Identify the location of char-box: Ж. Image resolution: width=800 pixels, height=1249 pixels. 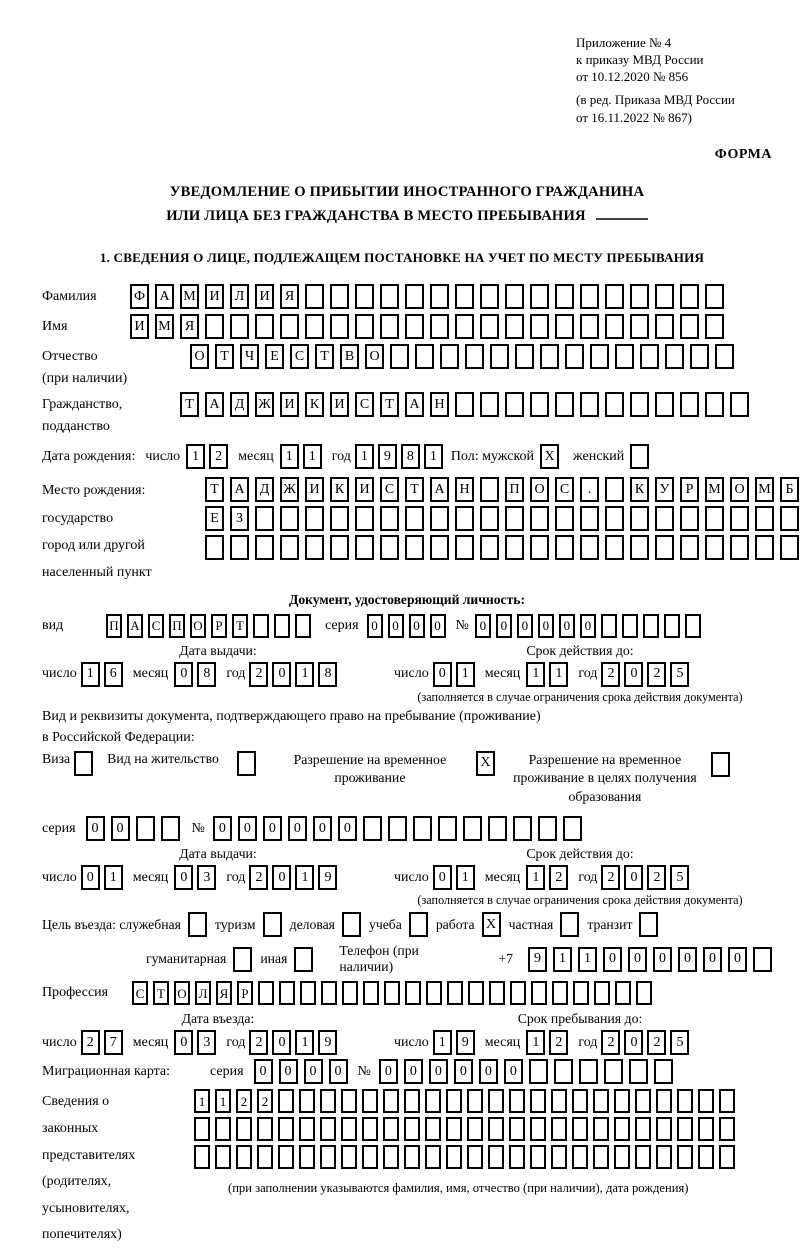
(264, 405).